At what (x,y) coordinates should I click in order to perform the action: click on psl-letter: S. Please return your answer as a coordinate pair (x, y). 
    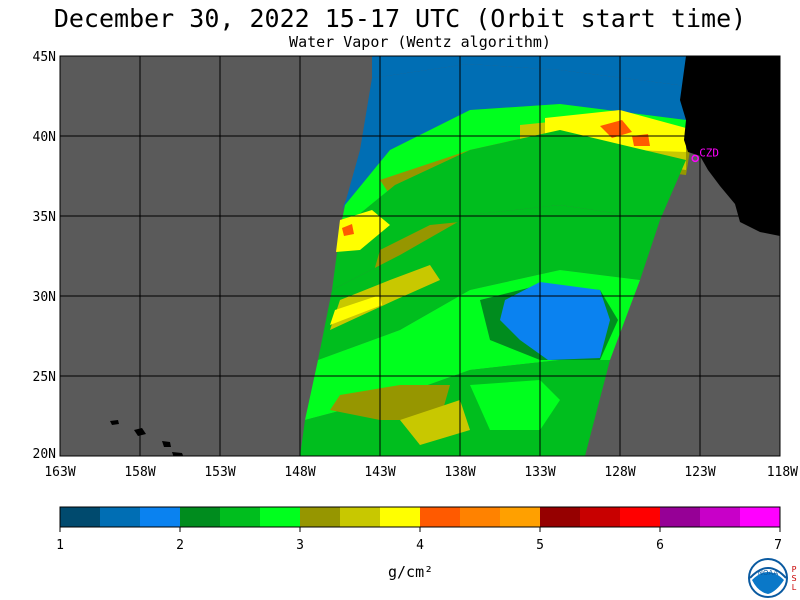
    Looking at the image, I should click on (793, 578).